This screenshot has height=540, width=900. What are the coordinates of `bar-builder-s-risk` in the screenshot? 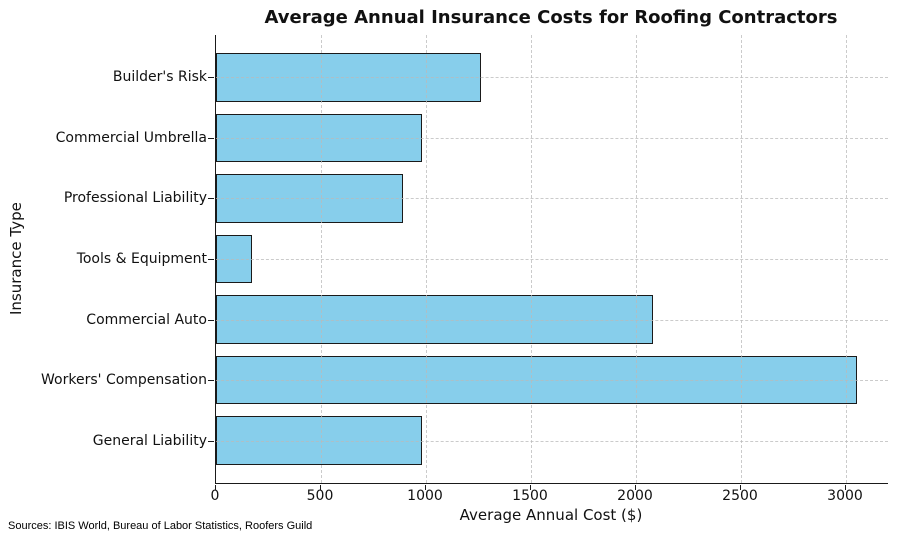 It's located at (348, 77).